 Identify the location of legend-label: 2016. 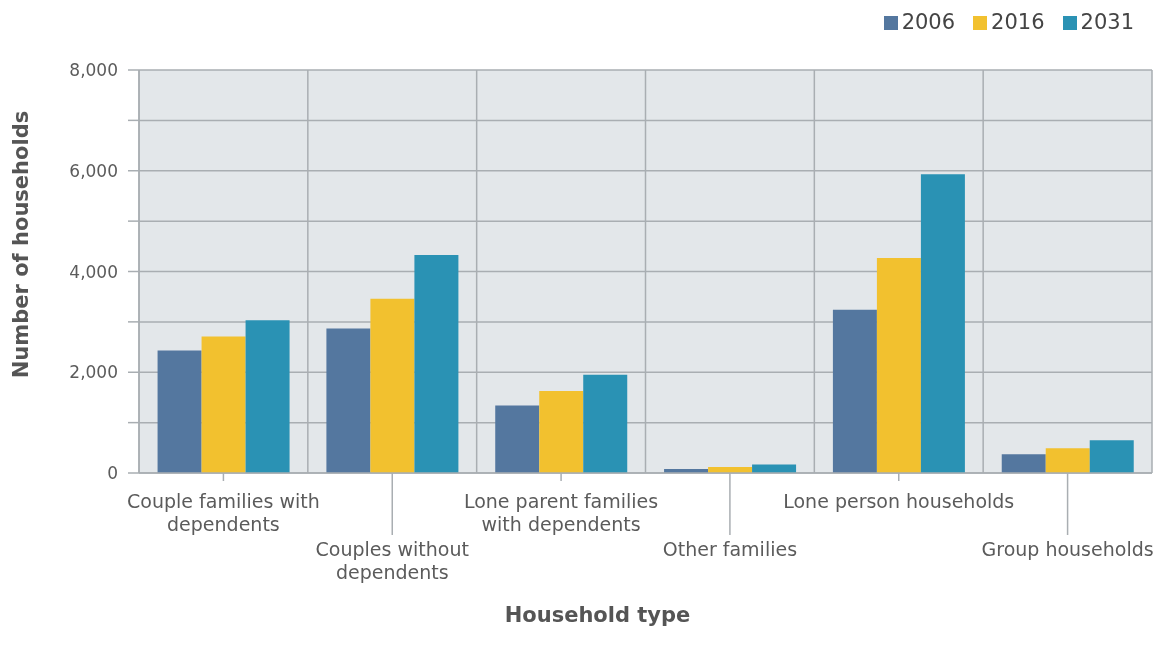
(1018, 22).